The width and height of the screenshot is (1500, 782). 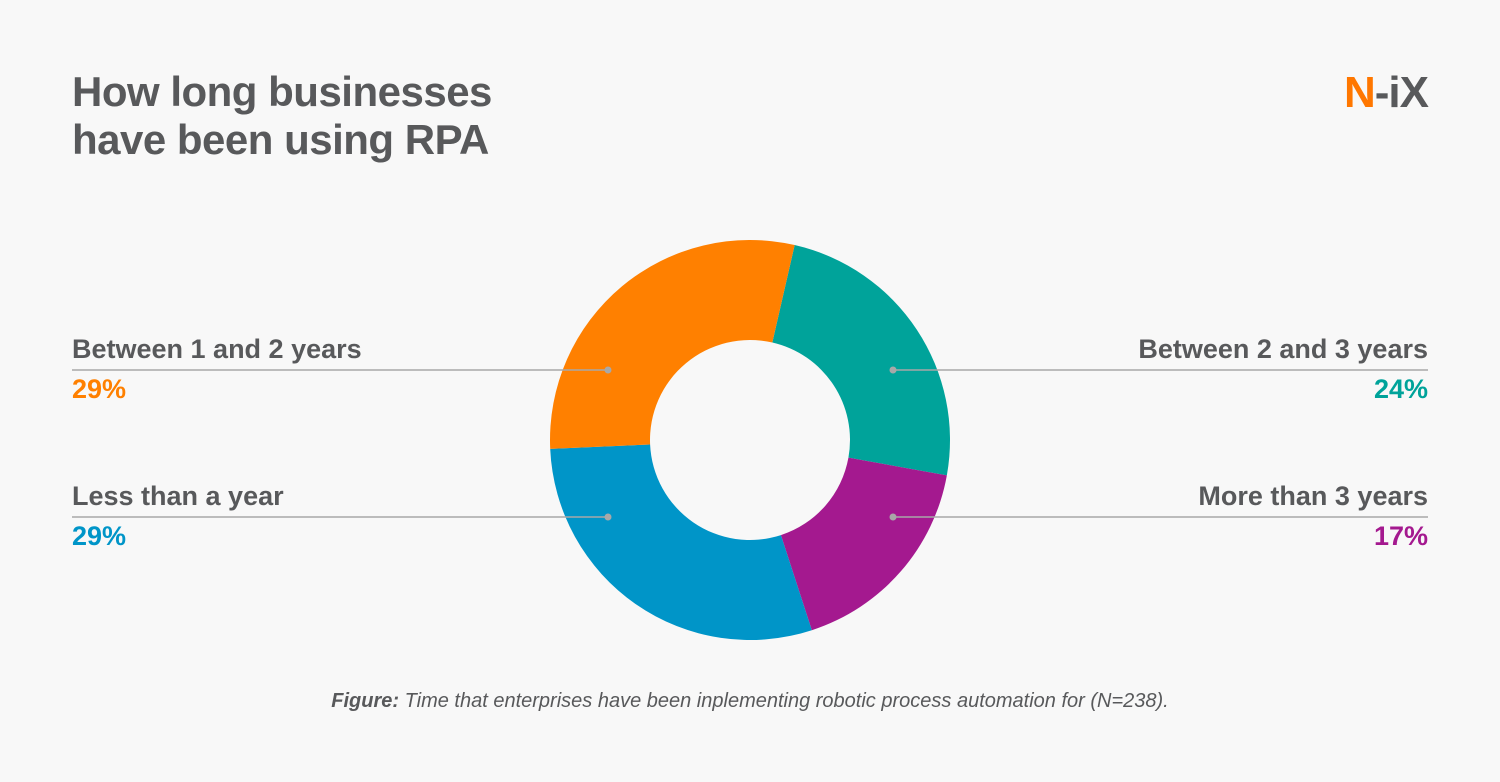 I want to click on n-ix-logo: N-iX, so click(x=1386, y=93).